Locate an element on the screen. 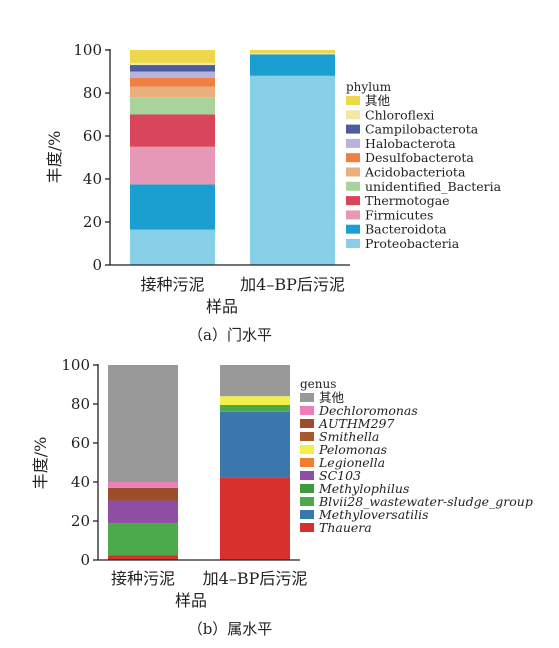 The width and height of the screenshot is (559, 648). y-tick-label-b-5: 100 is located at coordinates (75, 365).